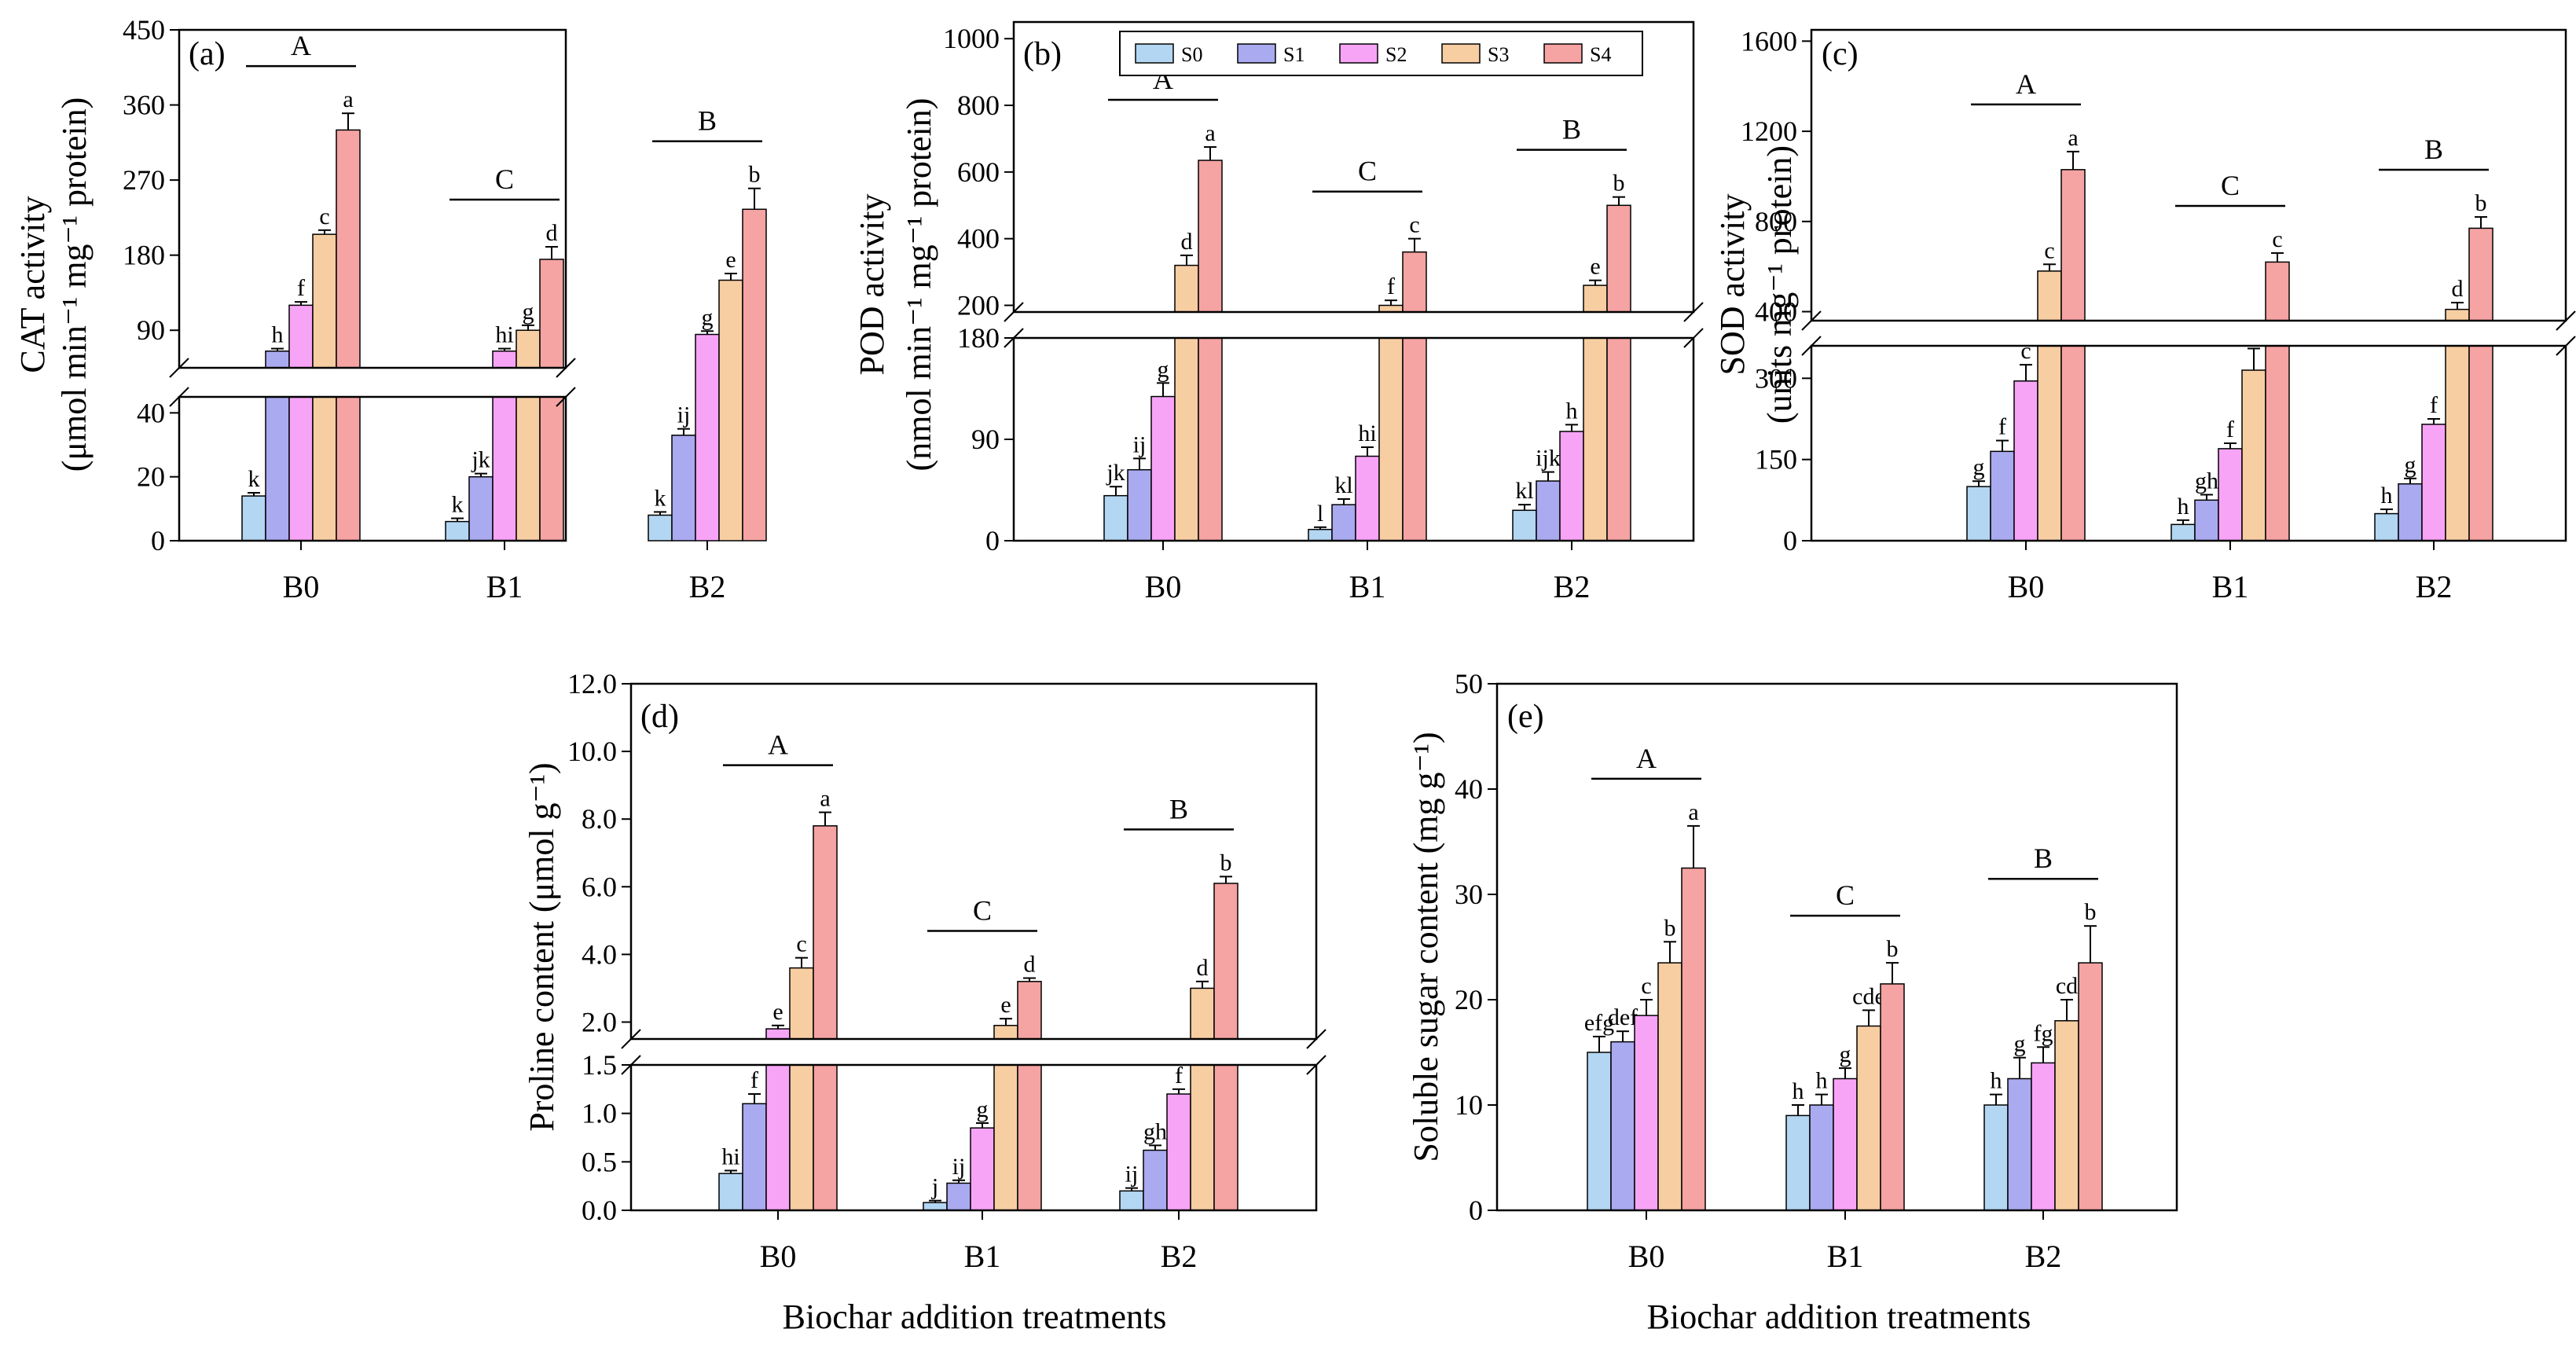  I want to click on significance-letter: fg, so click(2043, 1033).